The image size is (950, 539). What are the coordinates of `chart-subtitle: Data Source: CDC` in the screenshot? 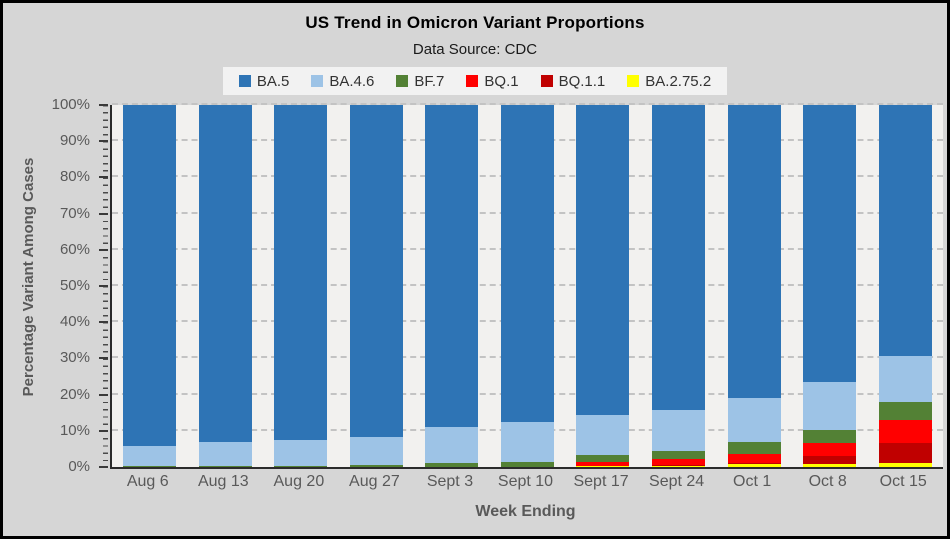 It's located at (475, 49).